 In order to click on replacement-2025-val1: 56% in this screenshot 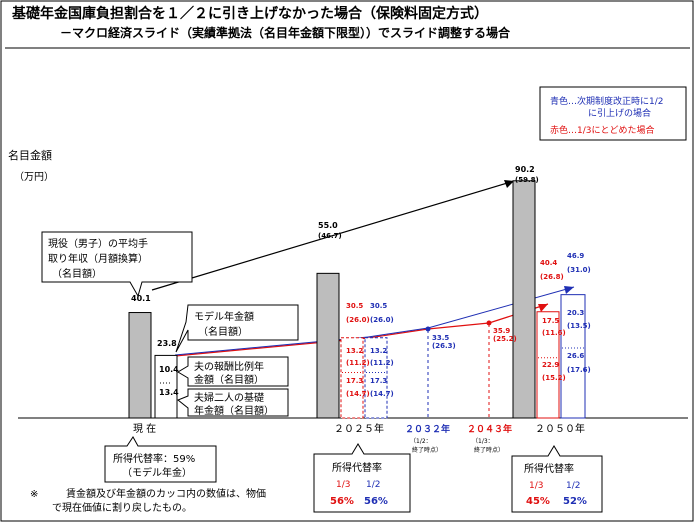, I will do `click(342, 501)`.